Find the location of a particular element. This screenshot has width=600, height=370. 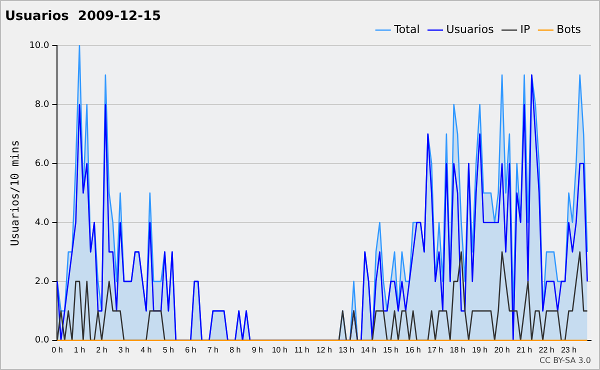

x-tick-label: 6 h is located at coordinates (190, 349).